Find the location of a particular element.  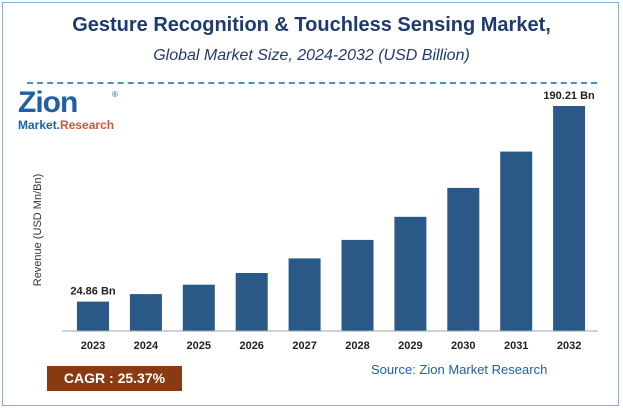

bar-2029 is located at coordinates (410, 273).